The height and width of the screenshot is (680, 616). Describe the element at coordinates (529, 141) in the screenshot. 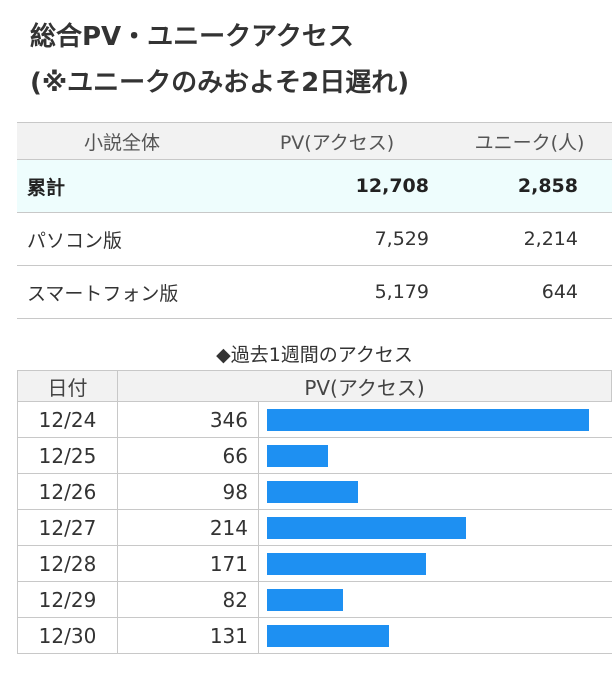

I see `column-header-unique: ユニーク(人)` at that location.